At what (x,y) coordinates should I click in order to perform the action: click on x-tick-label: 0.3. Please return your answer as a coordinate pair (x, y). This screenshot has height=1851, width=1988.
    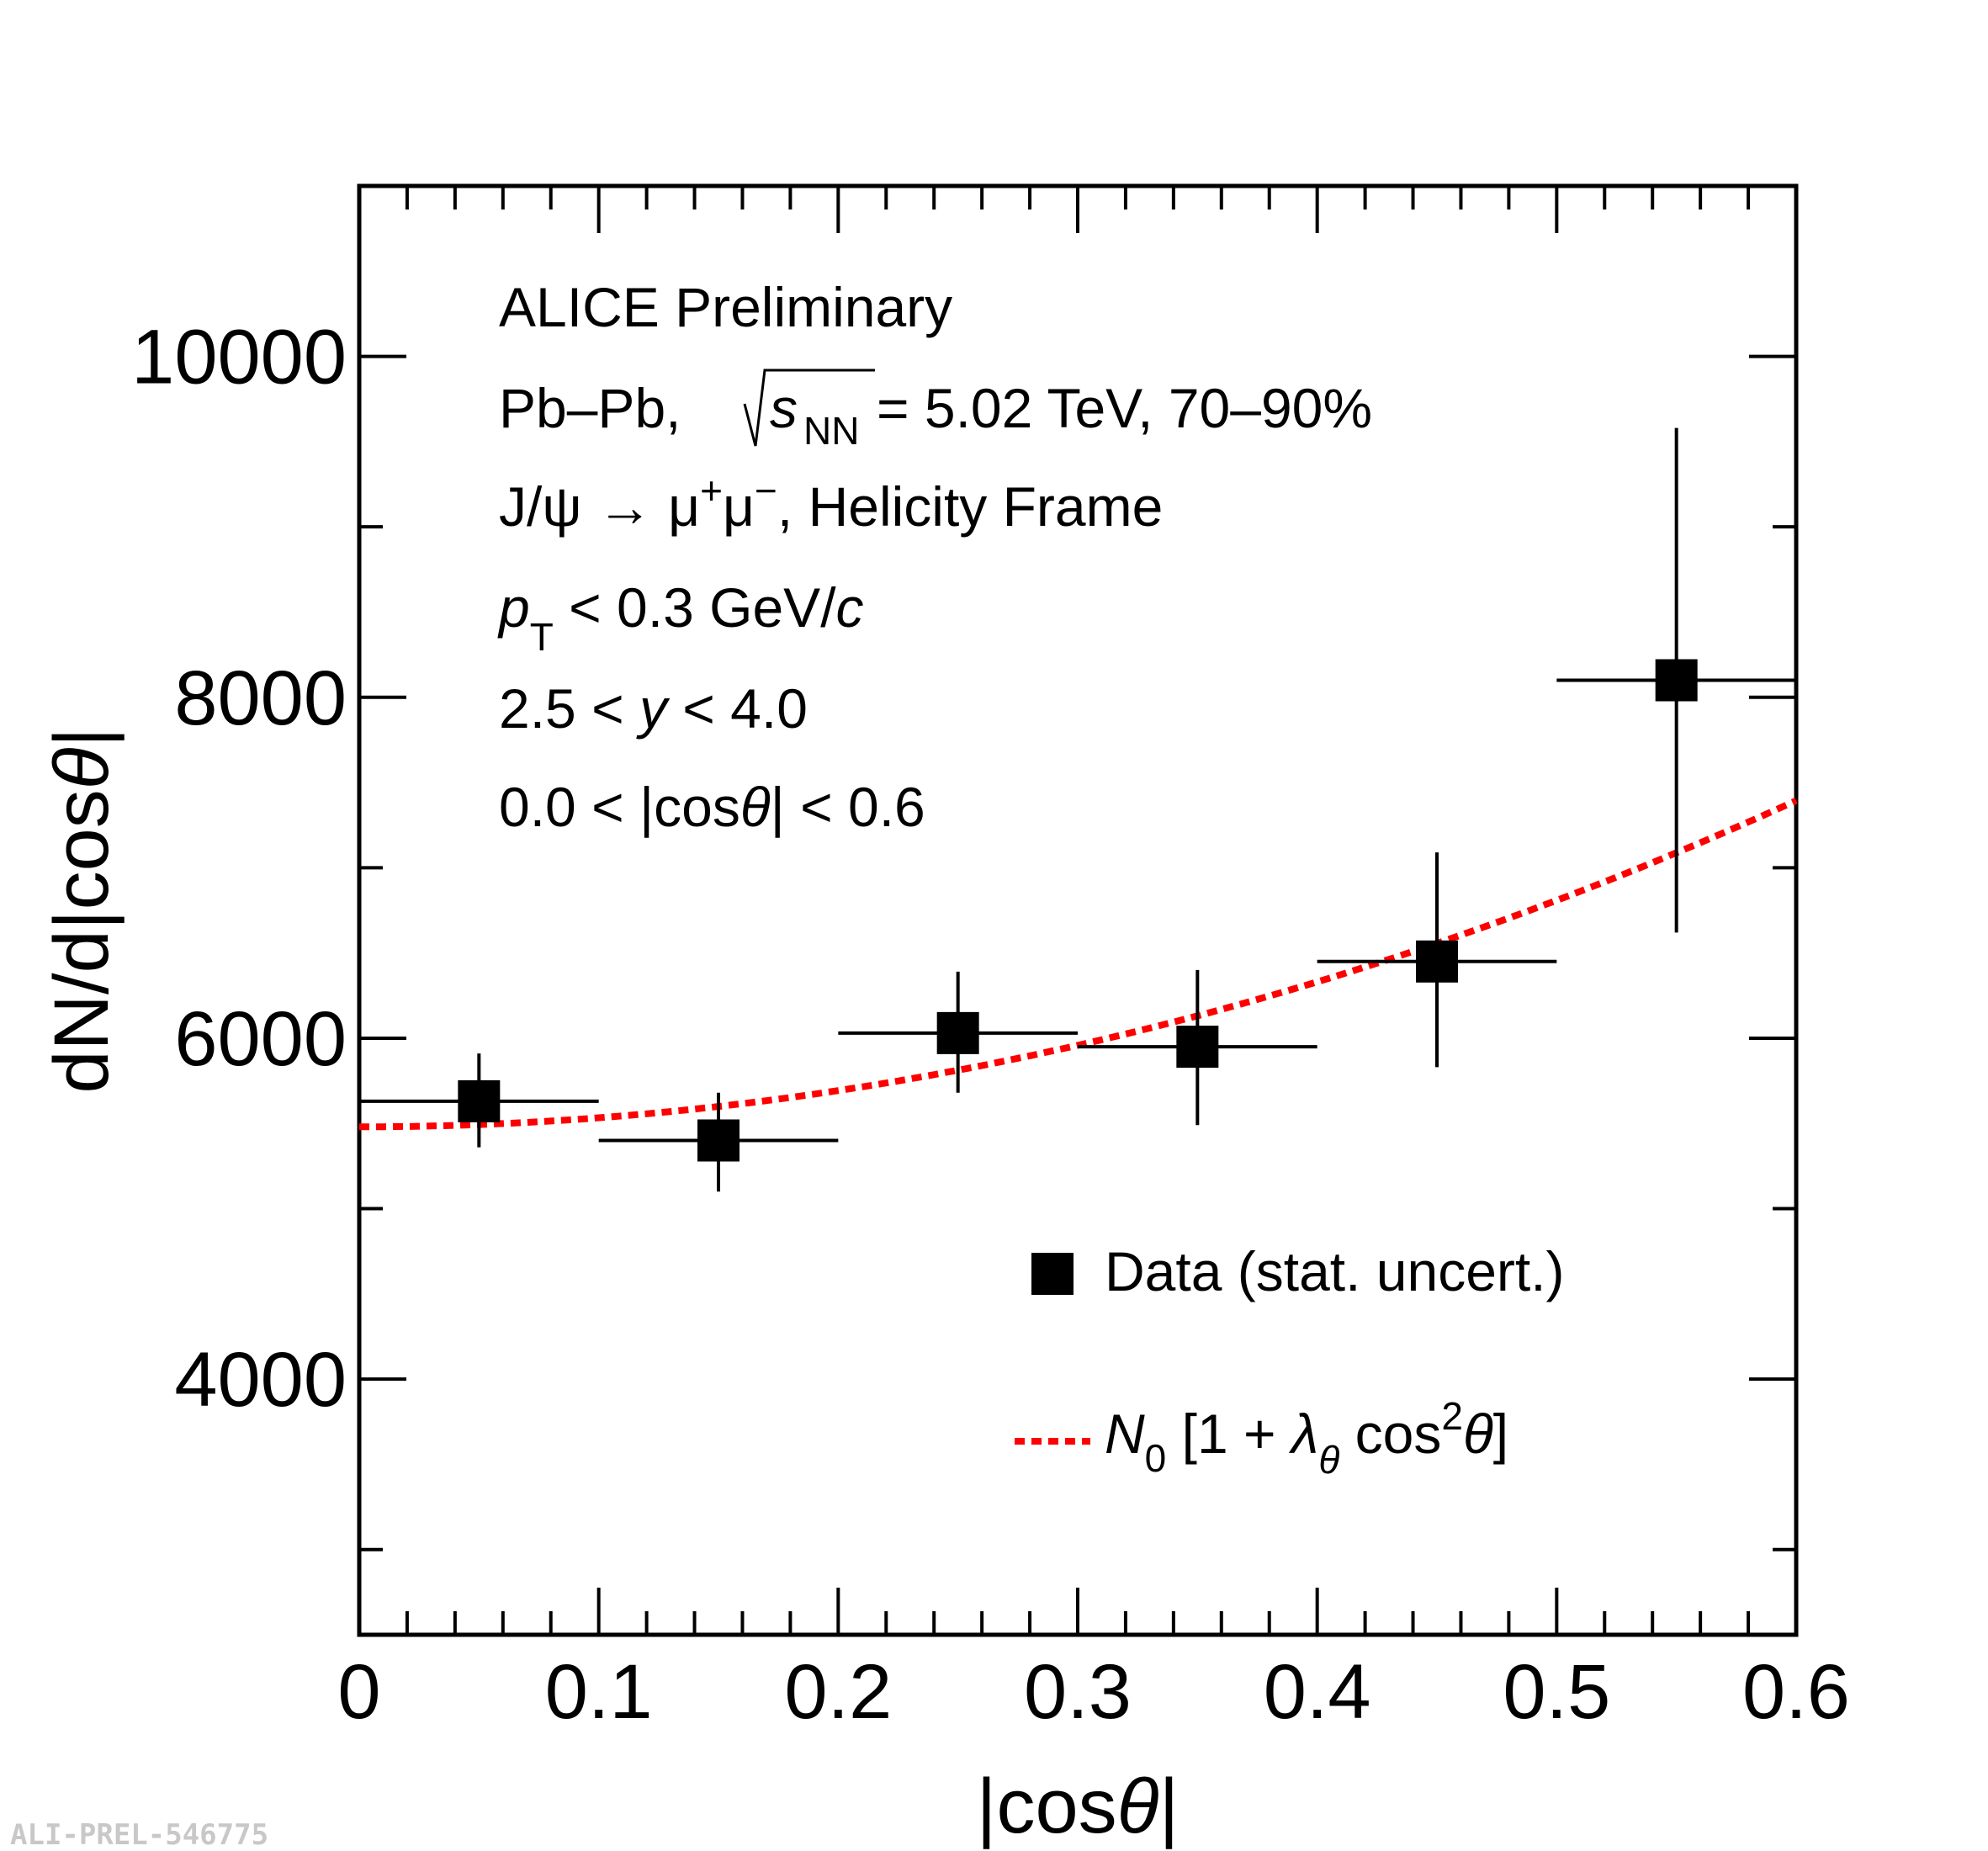
    Looking at the image, I should click on (1078, 1692).